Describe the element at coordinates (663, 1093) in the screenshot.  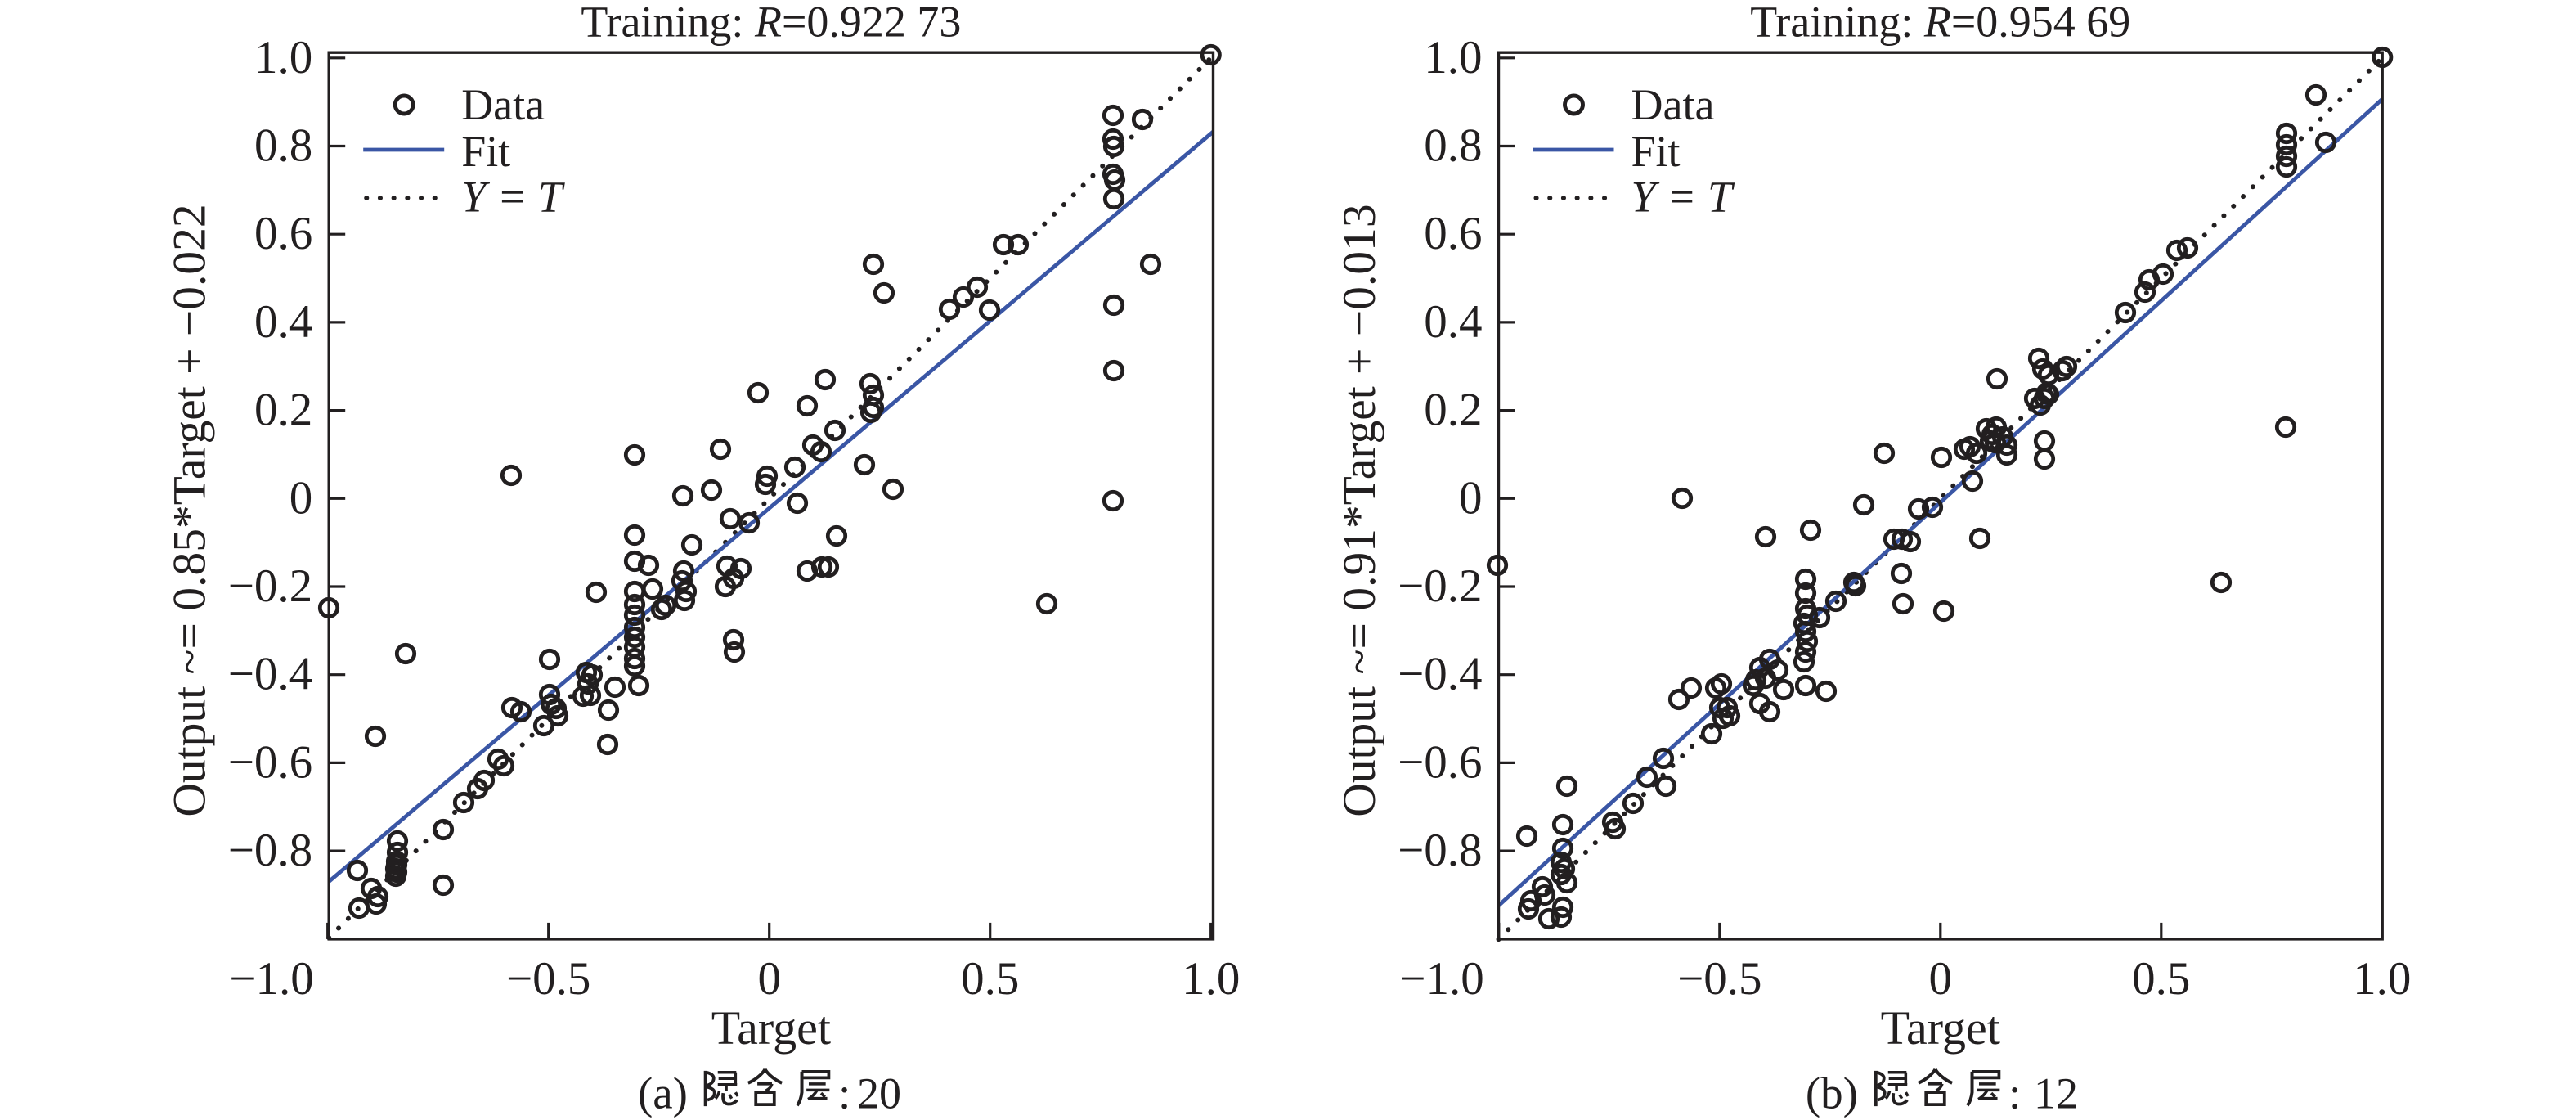
I see `svg-text: (a)` at that location.